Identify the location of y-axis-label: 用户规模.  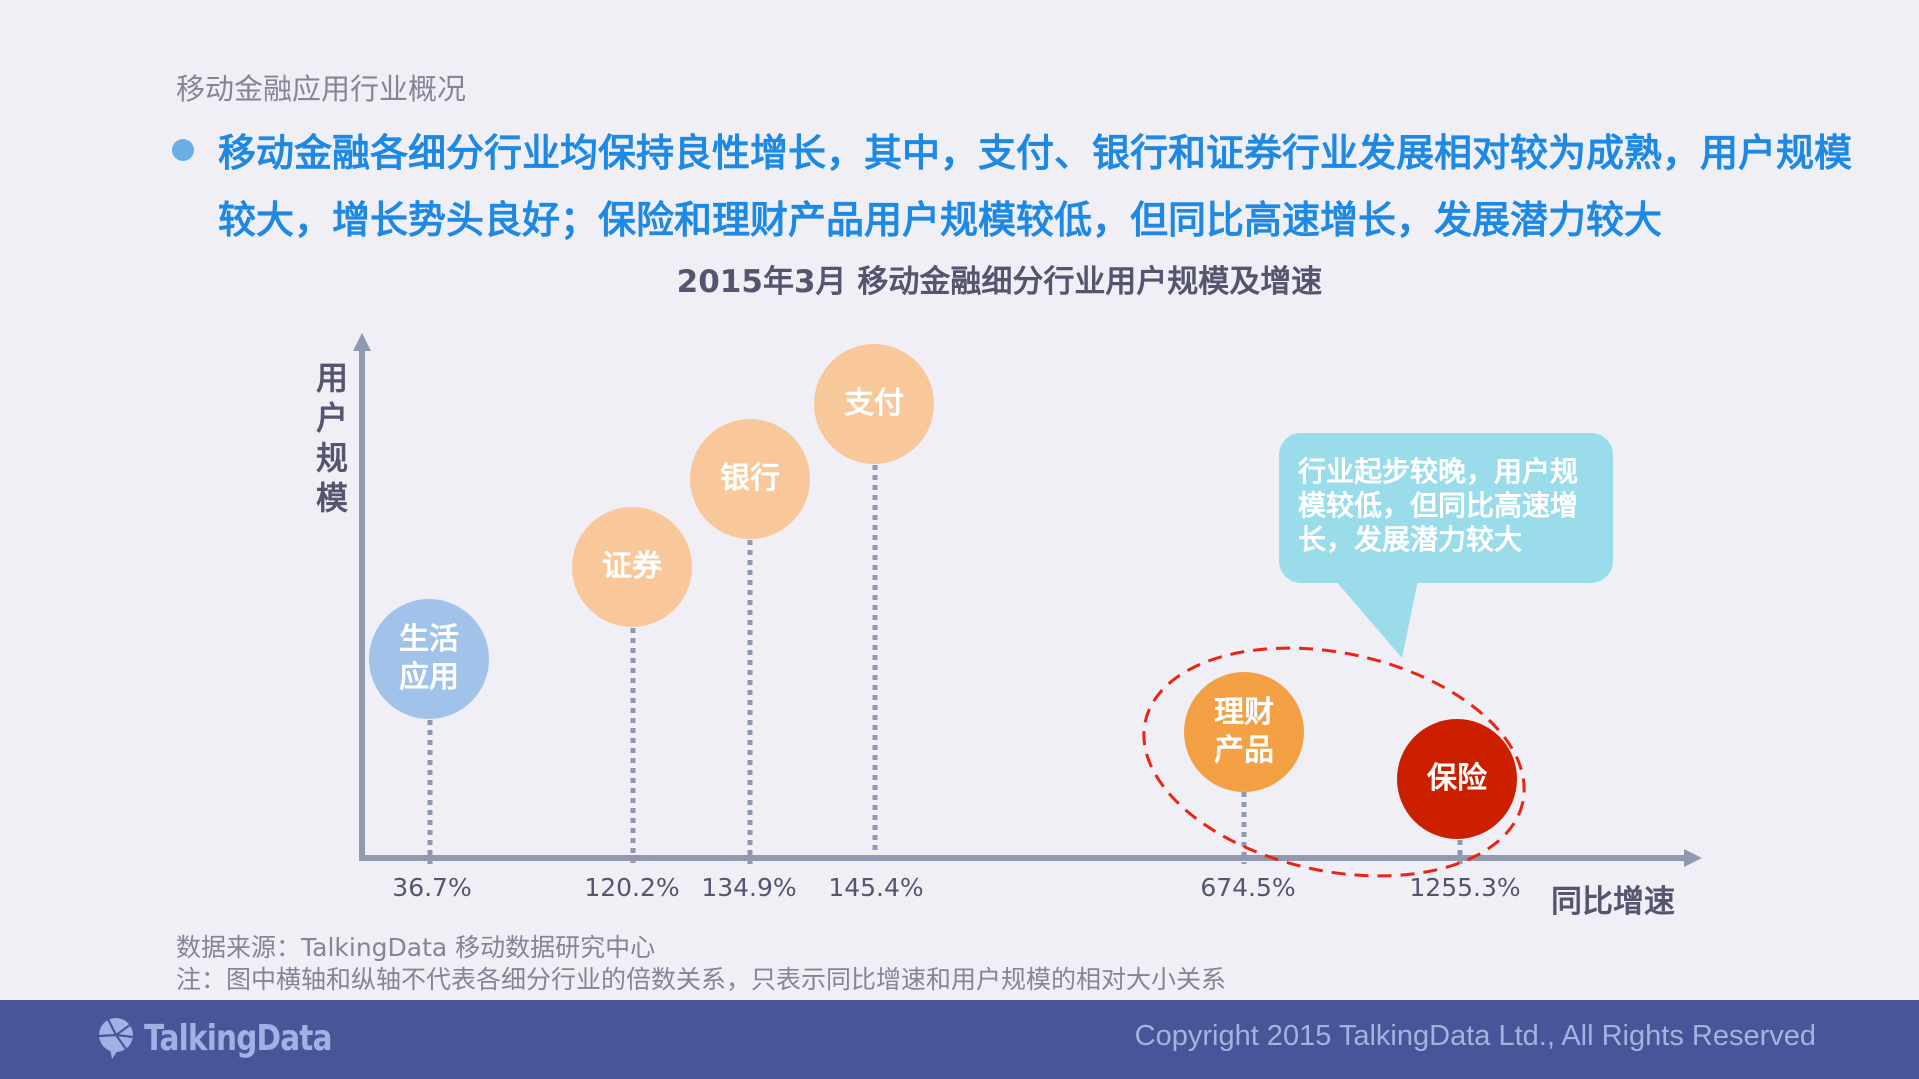
(331, 438).